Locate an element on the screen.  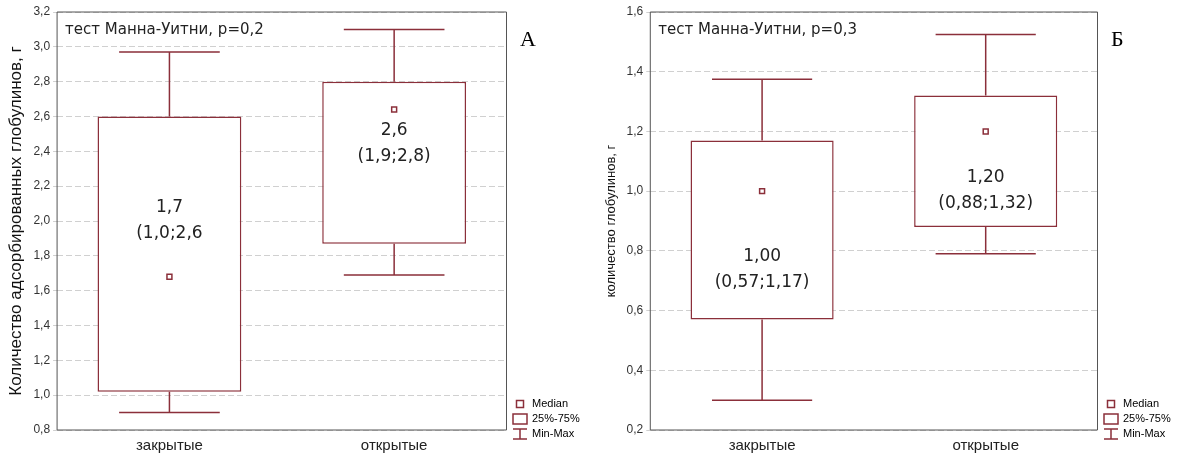
annotation: (0,57;1,17) is located at coordinates (762, 280).